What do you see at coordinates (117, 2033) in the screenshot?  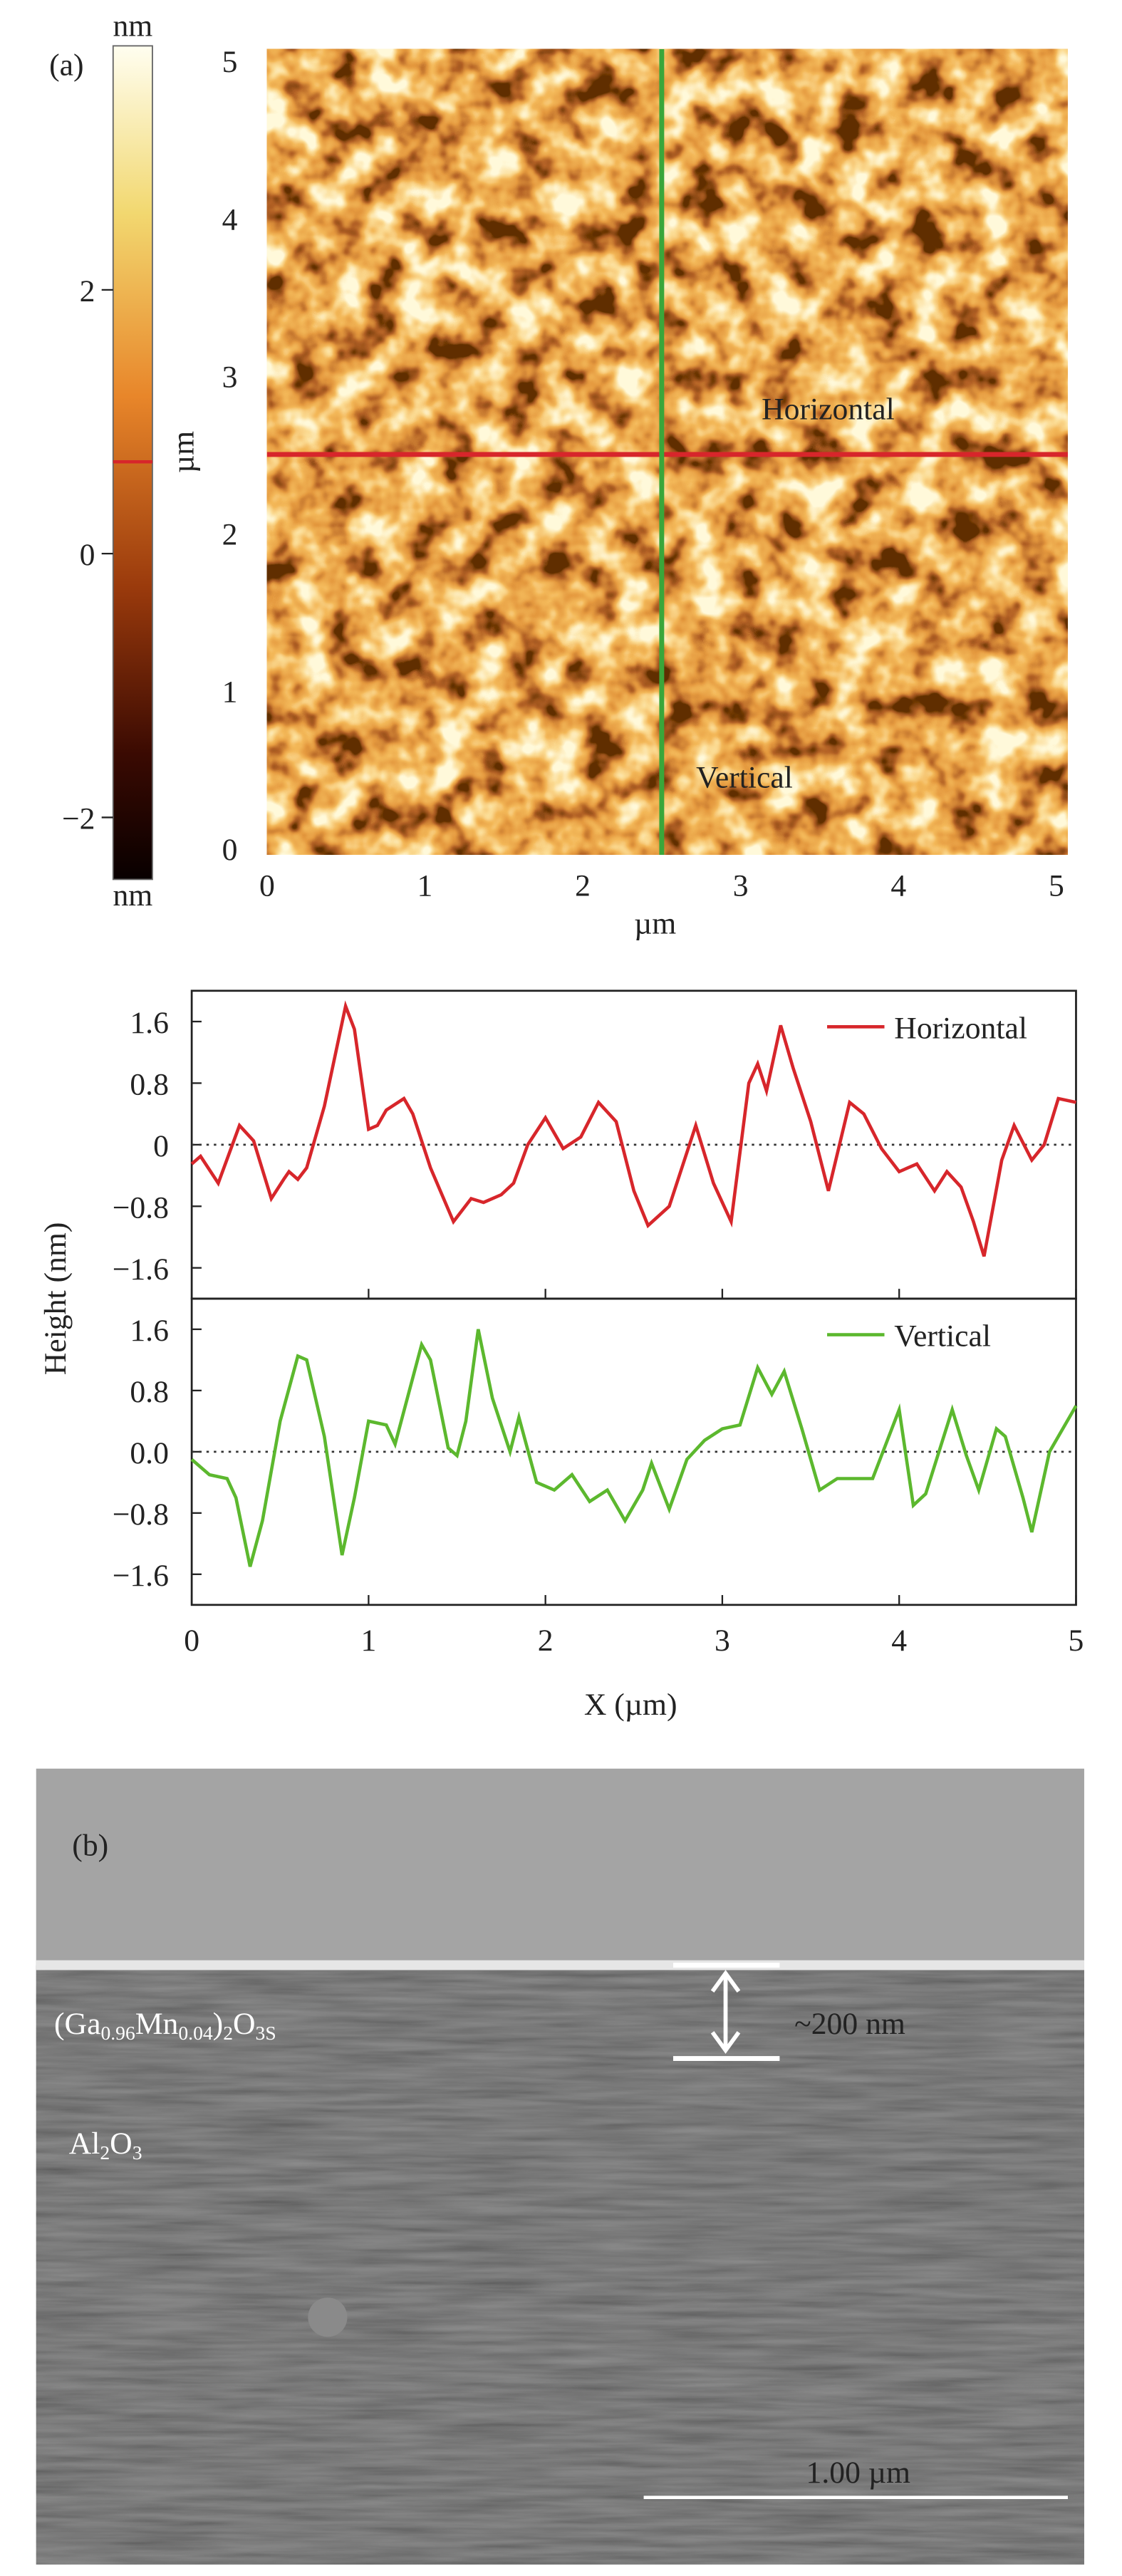 I see `film-label-part: 0.96` at bounding box center [117, 2033].